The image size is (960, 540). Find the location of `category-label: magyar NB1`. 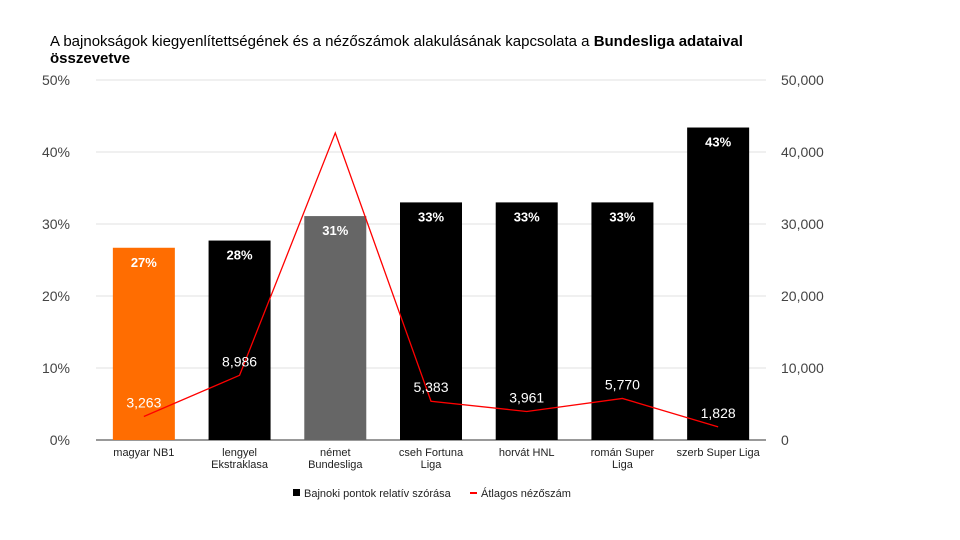

category-label: magyar NB1 is located at coordinates (143, 453).